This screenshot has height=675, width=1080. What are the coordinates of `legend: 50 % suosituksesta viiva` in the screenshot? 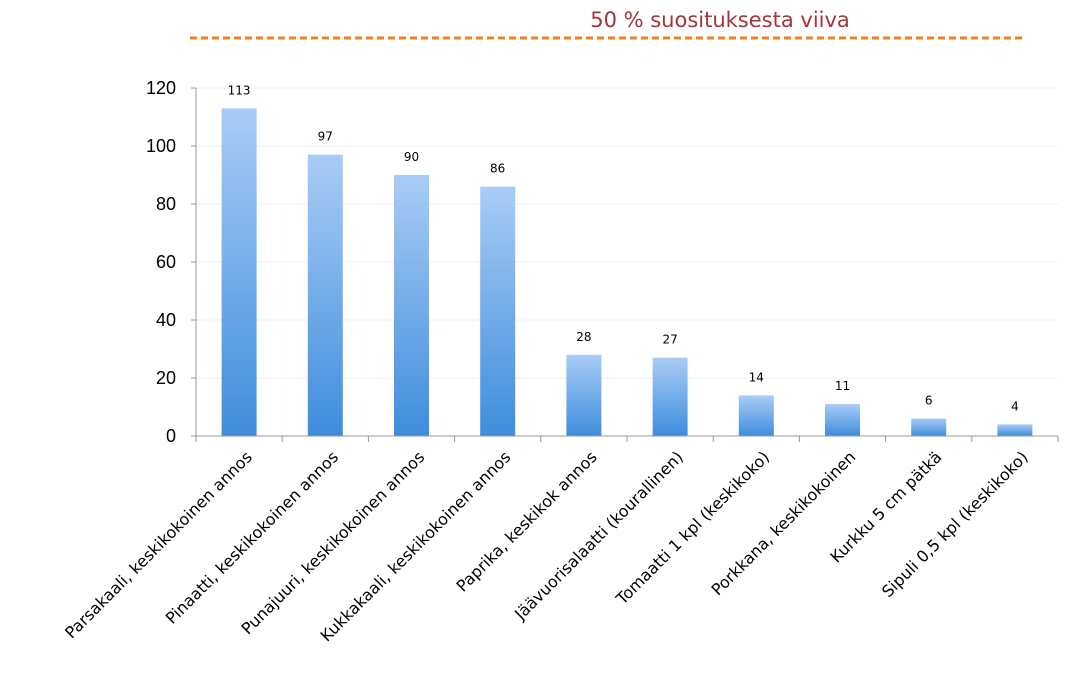 It's located at (606, 24).